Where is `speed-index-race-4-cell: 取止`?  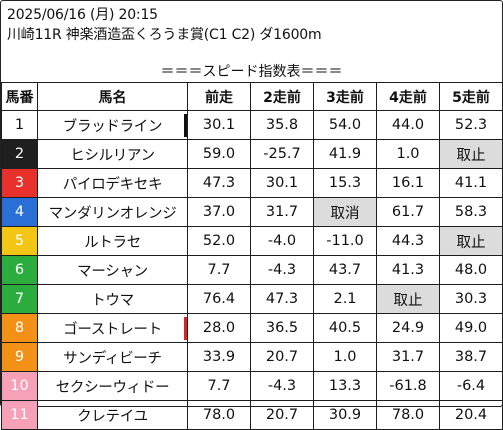 speed-index-race-4-cell: 取止 is located at coordinates (408, 299).